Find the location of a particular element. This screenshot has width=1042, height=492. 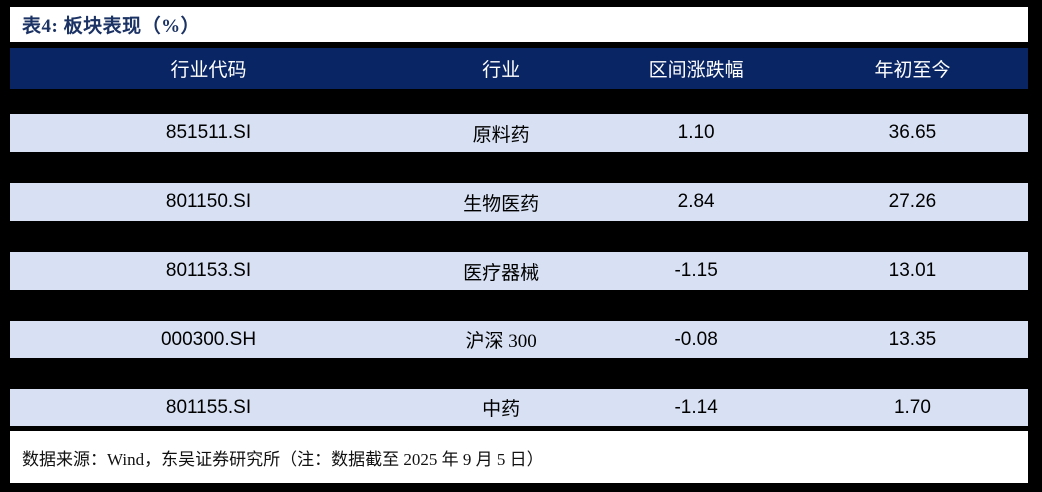

cell-industry-code: 801153.SI is located at coordinates (208, 270).